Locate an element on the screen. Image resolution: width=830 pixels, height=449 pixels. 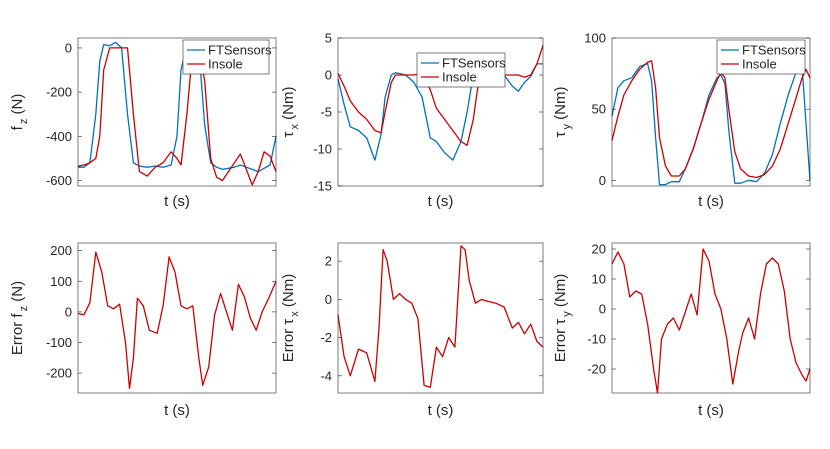
y-axis-label: τx (Nm) is located at coordinates (290, 112).